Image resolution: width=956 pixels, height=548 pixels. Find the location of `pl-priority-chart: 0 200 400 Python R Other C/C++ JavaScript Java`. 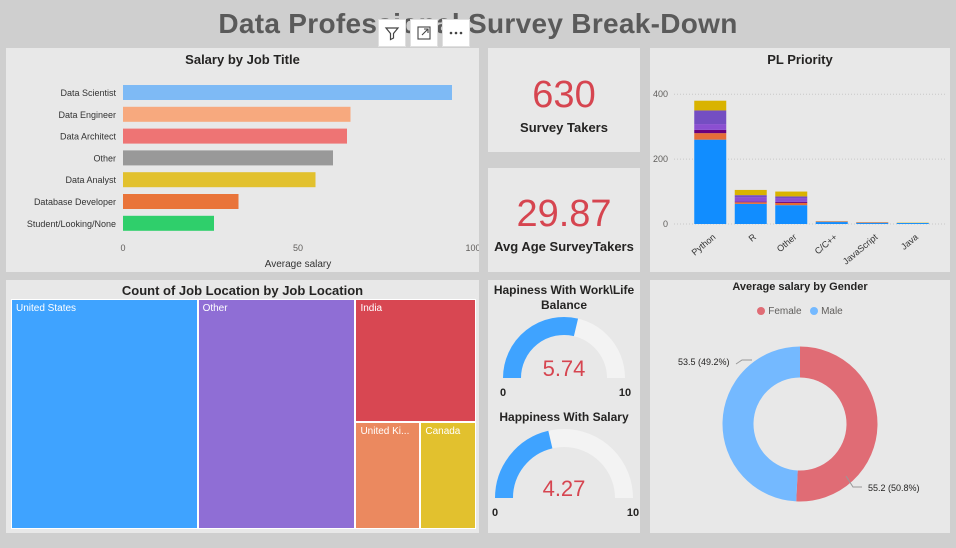

pl-priority-chart: 0 200 400 Python R Other C/C++ JavaScript Java is located at coordinates (799, 178).